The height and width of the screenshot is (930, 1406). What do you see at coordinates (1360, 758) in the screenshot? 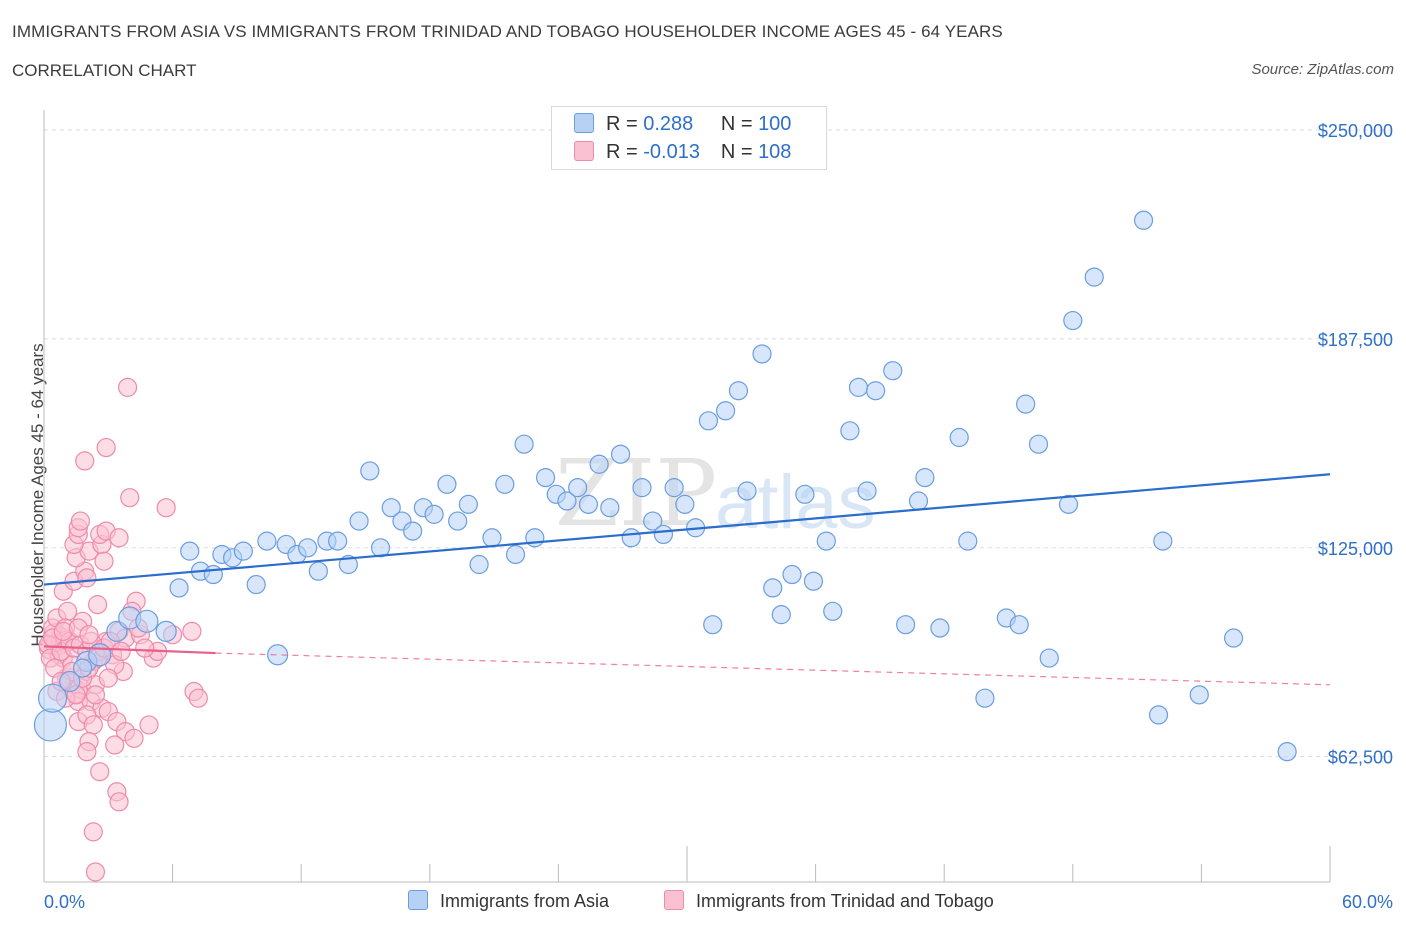
I see `y-tick-label-0: $62,500` at bounding box center [1360, 758].